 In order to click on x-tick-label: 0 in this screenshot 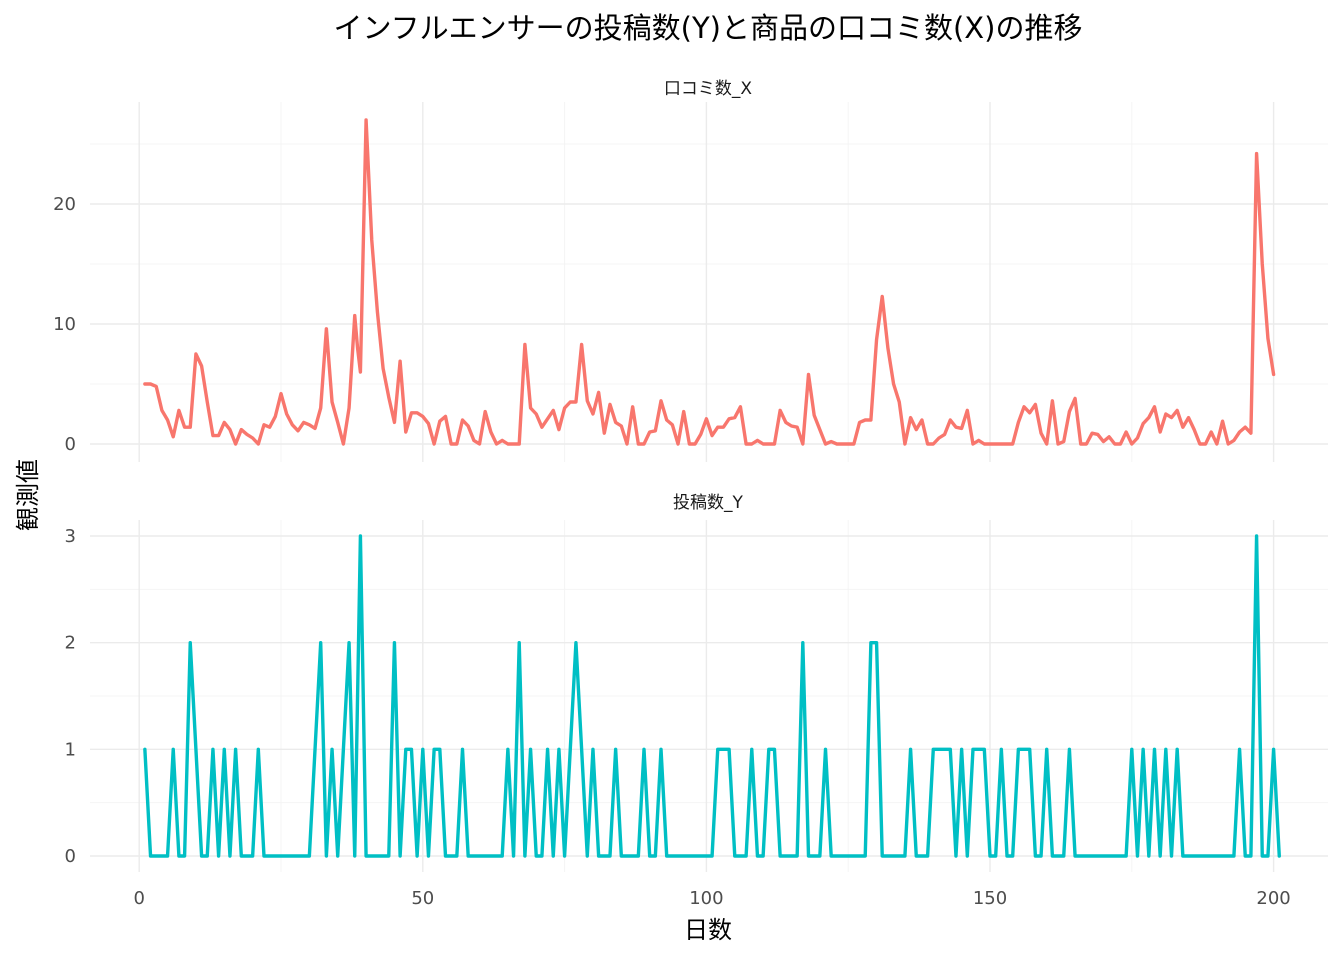, I will do `click(138, 898)`.